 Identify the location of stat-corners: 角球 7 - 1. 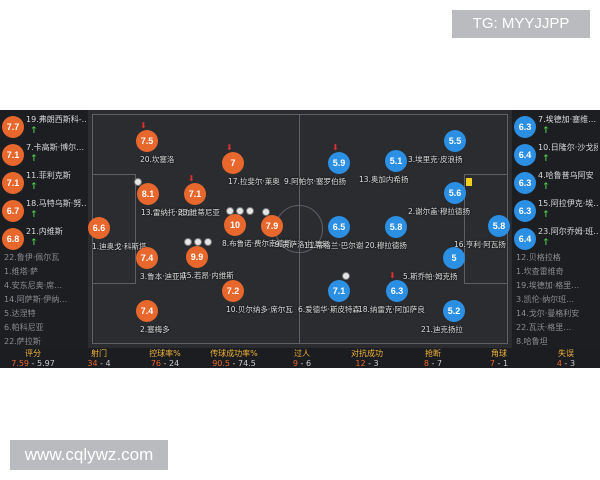
(499, 358).